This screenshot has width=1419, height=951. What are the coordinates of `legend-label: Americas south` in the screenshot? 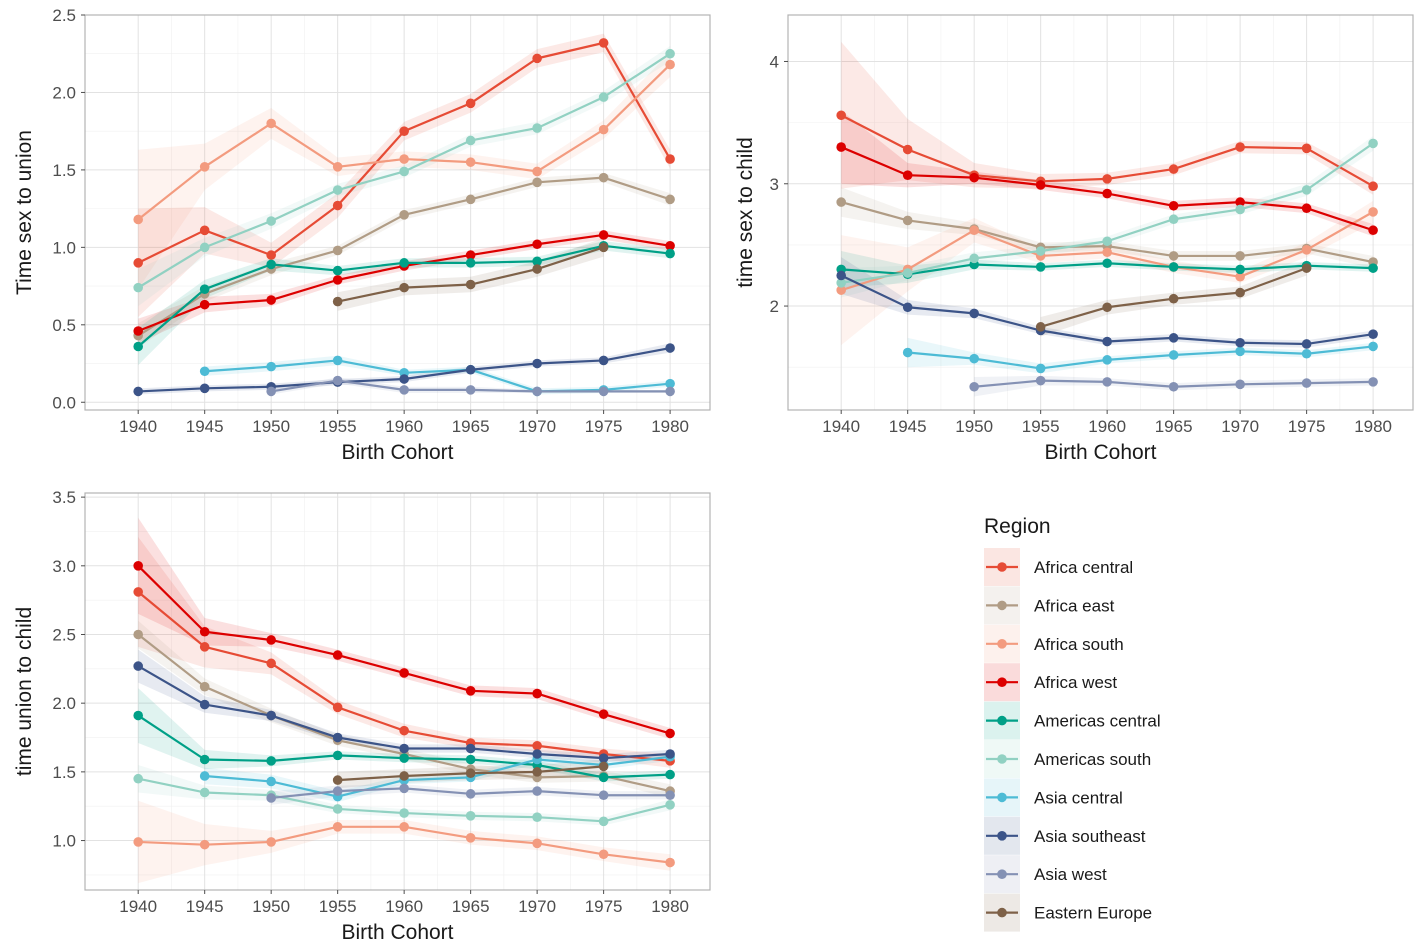 It's located at (1092, 759).